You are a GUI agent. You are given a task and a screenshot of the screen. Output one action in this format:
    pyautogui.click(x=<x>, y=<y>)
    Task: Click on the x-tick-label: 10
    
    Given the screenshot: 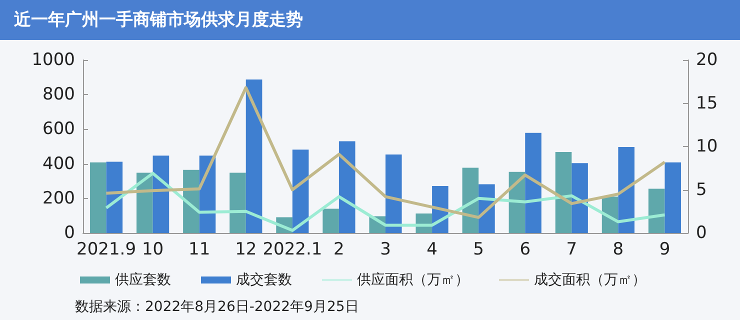 What is the action you would take?
    pyautogui.click(x=153, y=250)
    